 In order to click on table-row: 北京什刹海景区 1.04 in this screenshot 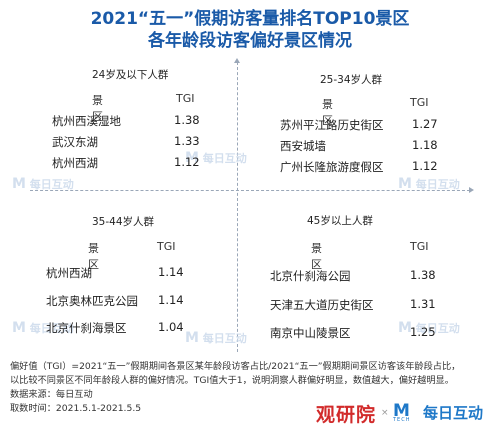, I will do `click(141, 329)`.